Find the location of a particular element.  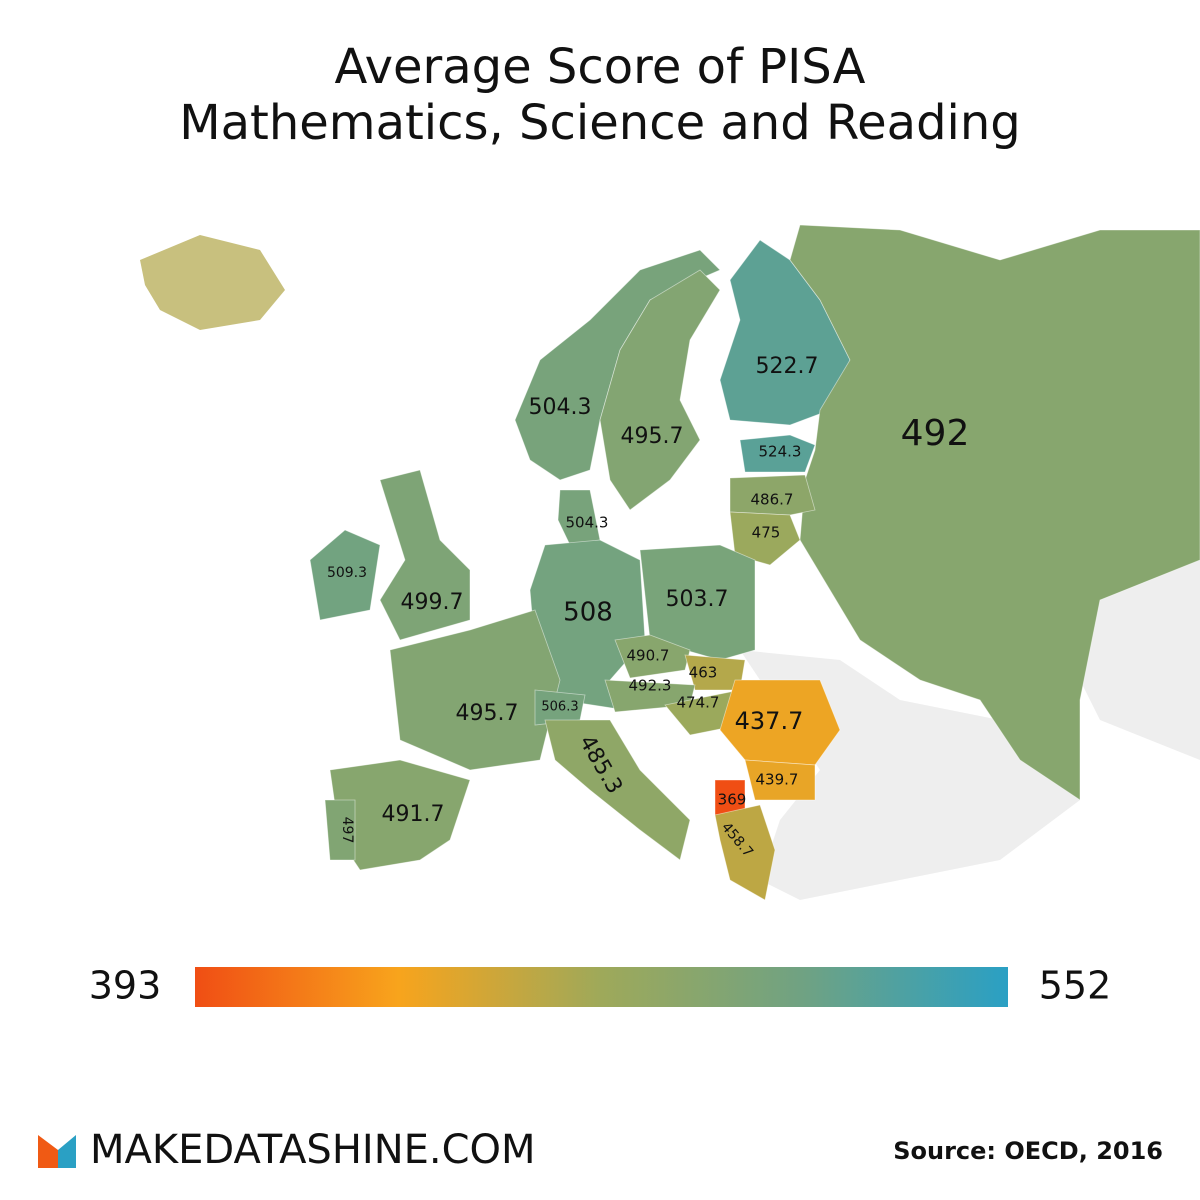

country-value: 491.7 is located at coordinates (413, 814).